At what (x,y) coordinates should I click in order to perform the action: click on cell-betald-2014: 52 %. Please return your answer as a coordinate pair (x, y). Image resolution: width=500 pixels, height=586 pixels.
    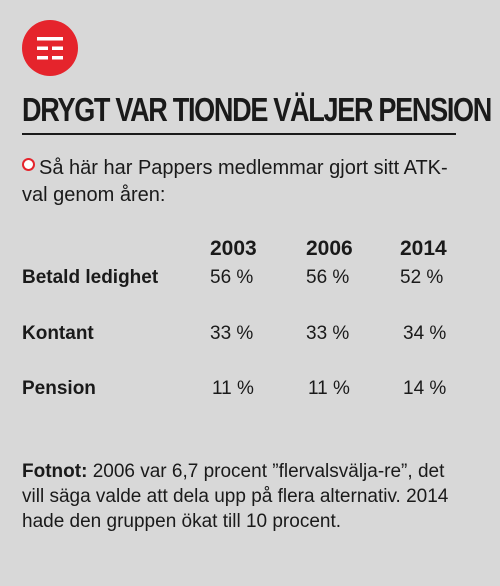
    Looking at the image, I should click on (422, 277).